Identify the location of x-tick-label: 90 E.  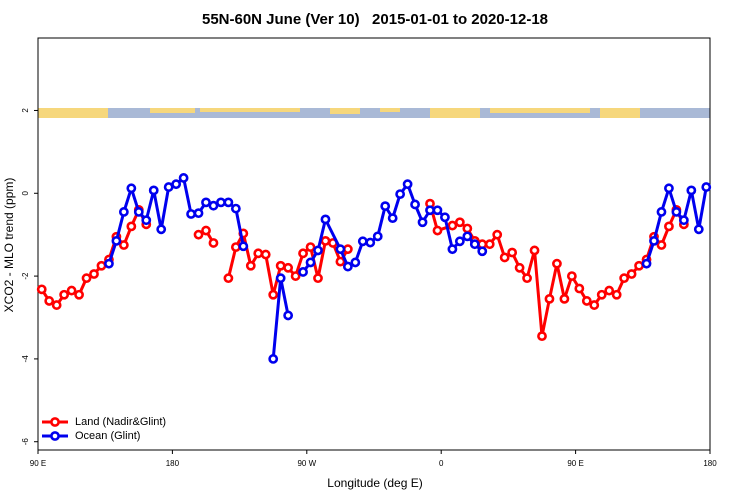
(38, 463).